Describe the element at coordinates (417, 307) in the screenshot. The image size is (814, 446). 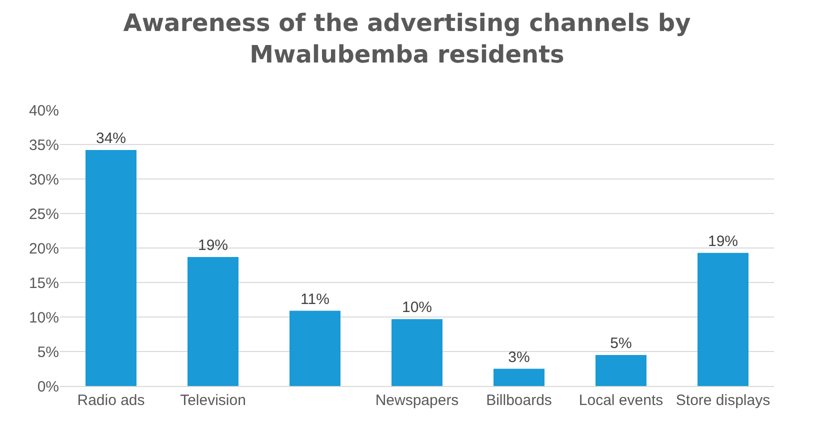
I see `data-label: 10%` at that location.